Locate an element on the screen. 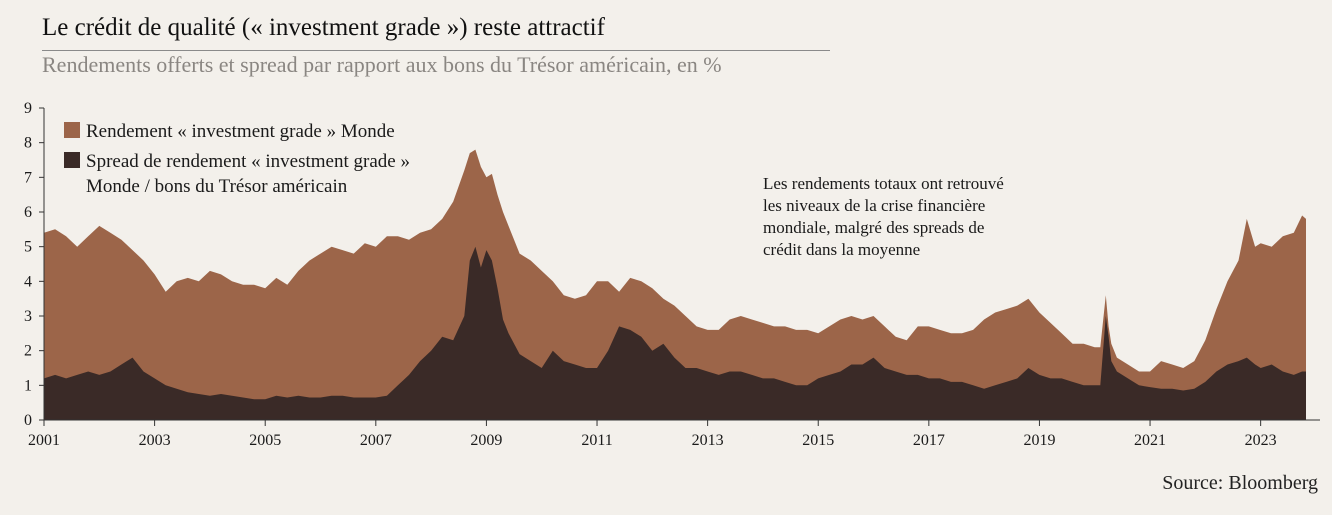 The image size is (1332, 515). y-tick-label: 8 is located at coordinates (28, 143).